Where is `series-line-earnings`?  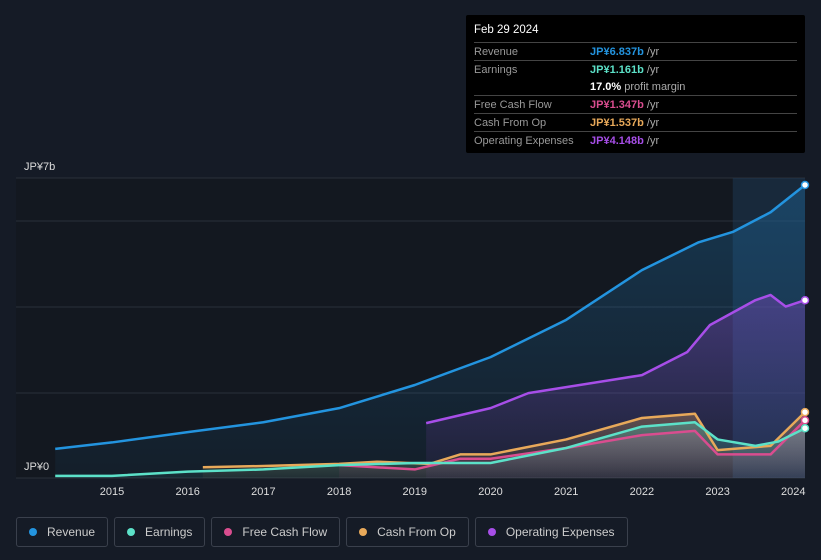
series-line-earnings is located at coordinates (430, 449).